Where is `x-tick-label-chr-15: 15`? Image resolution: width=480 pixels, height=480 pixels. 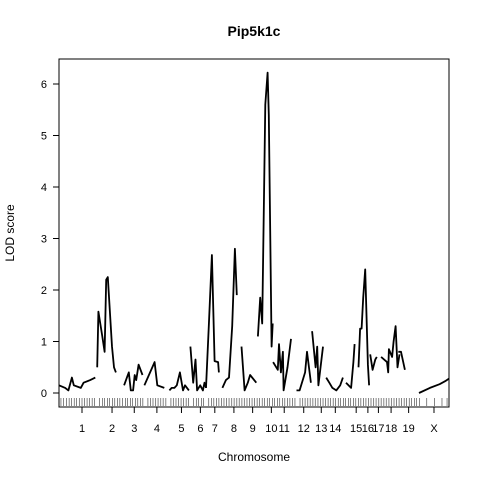 x-tick-label-chr-15: 15 is located at coordinates (356, 429).